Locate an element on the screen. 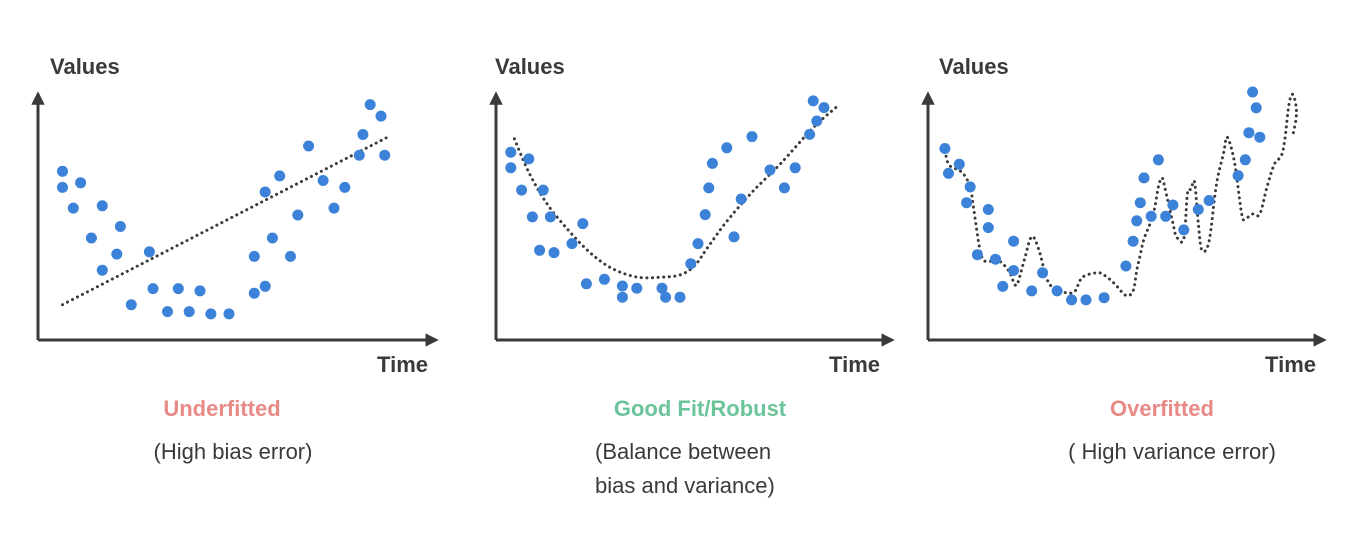 This screenshot has width=1370, height=538. panel-caption-line-1: ( High variance error) is located at coordinates (1172, 451).